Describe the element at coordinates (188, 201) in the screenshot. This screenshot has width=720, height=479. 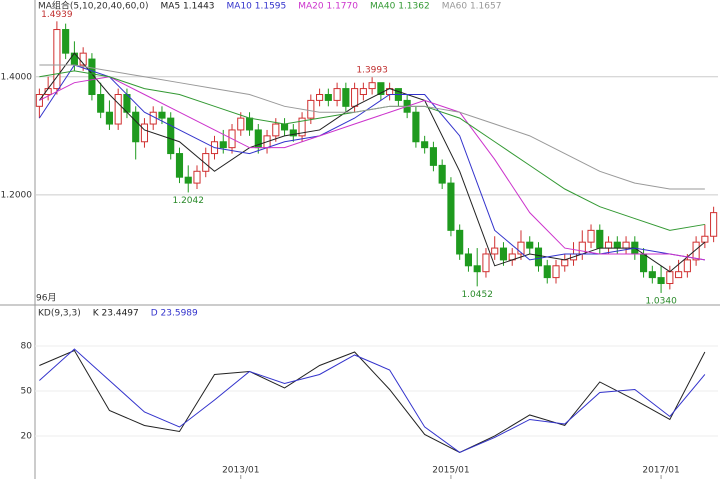
I see `low-annotation: 1.2042` at that location.